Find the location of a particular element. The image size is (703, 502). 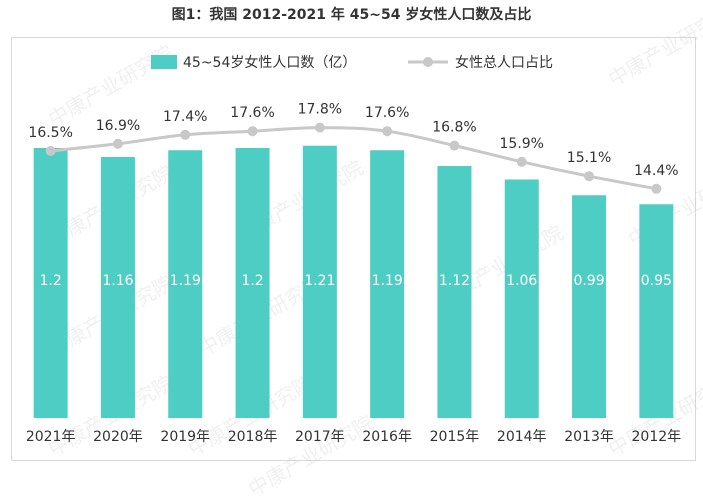

x-tick-label: 2012年 is located at coordinates (657, 437).